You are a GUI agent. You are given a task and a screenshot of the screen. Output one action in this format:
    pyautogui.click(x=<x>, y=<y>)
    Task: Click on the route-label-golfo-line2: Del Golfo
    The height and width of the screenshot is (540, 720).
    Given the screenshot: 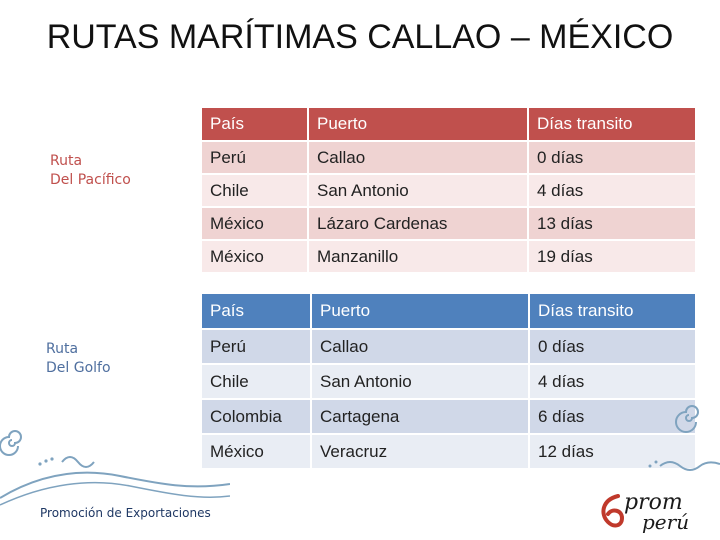 What is the action you would take?
    pyautogui.click(x=78, y=368)
    